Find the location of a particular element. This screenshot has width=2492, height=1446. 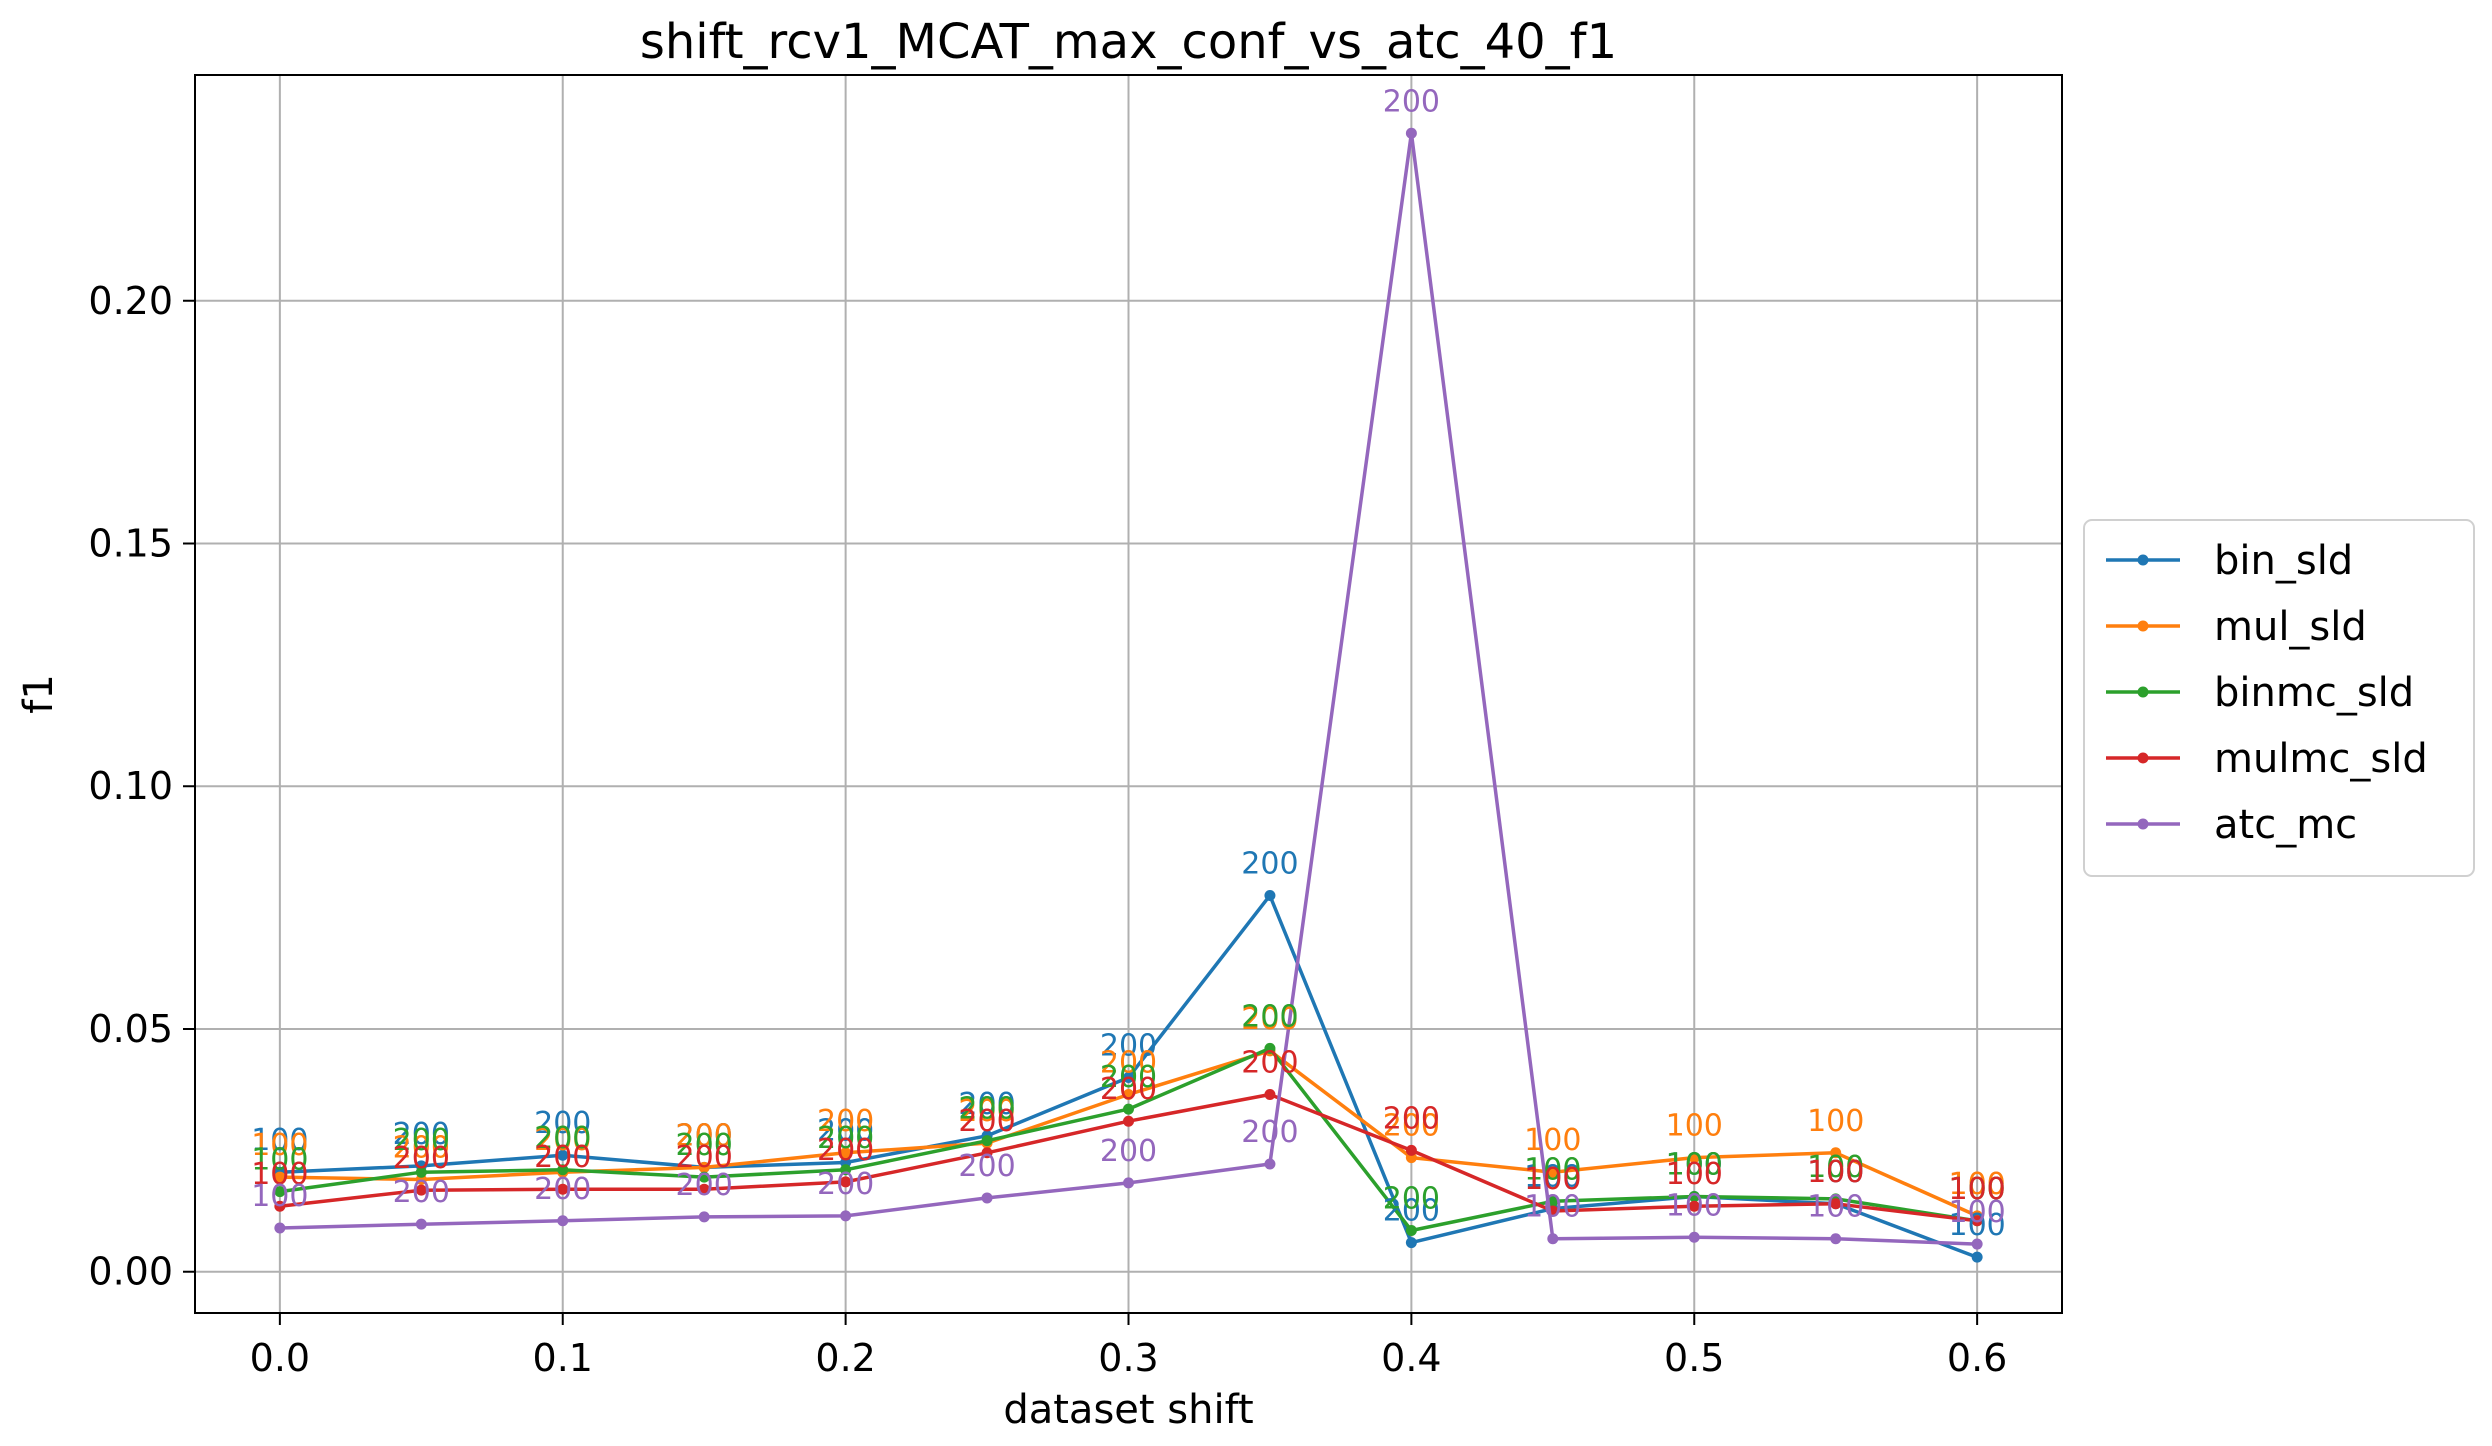

legend-label: bin_sld is located at coordinates (2283, 561).